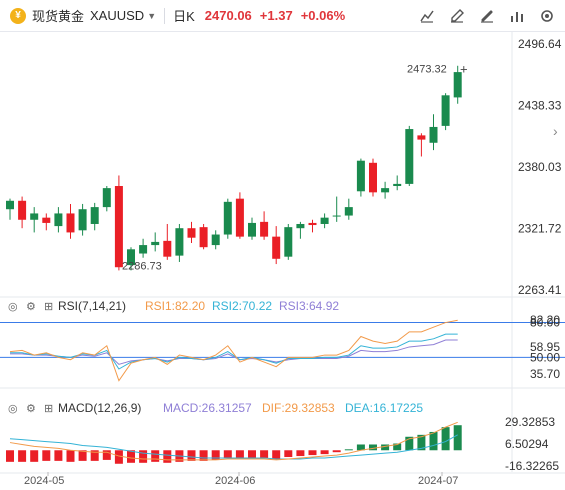  Describe the element at coordinates (235, 481) in the screenshot. I see `date-tick-label: 2024-06` at that location.